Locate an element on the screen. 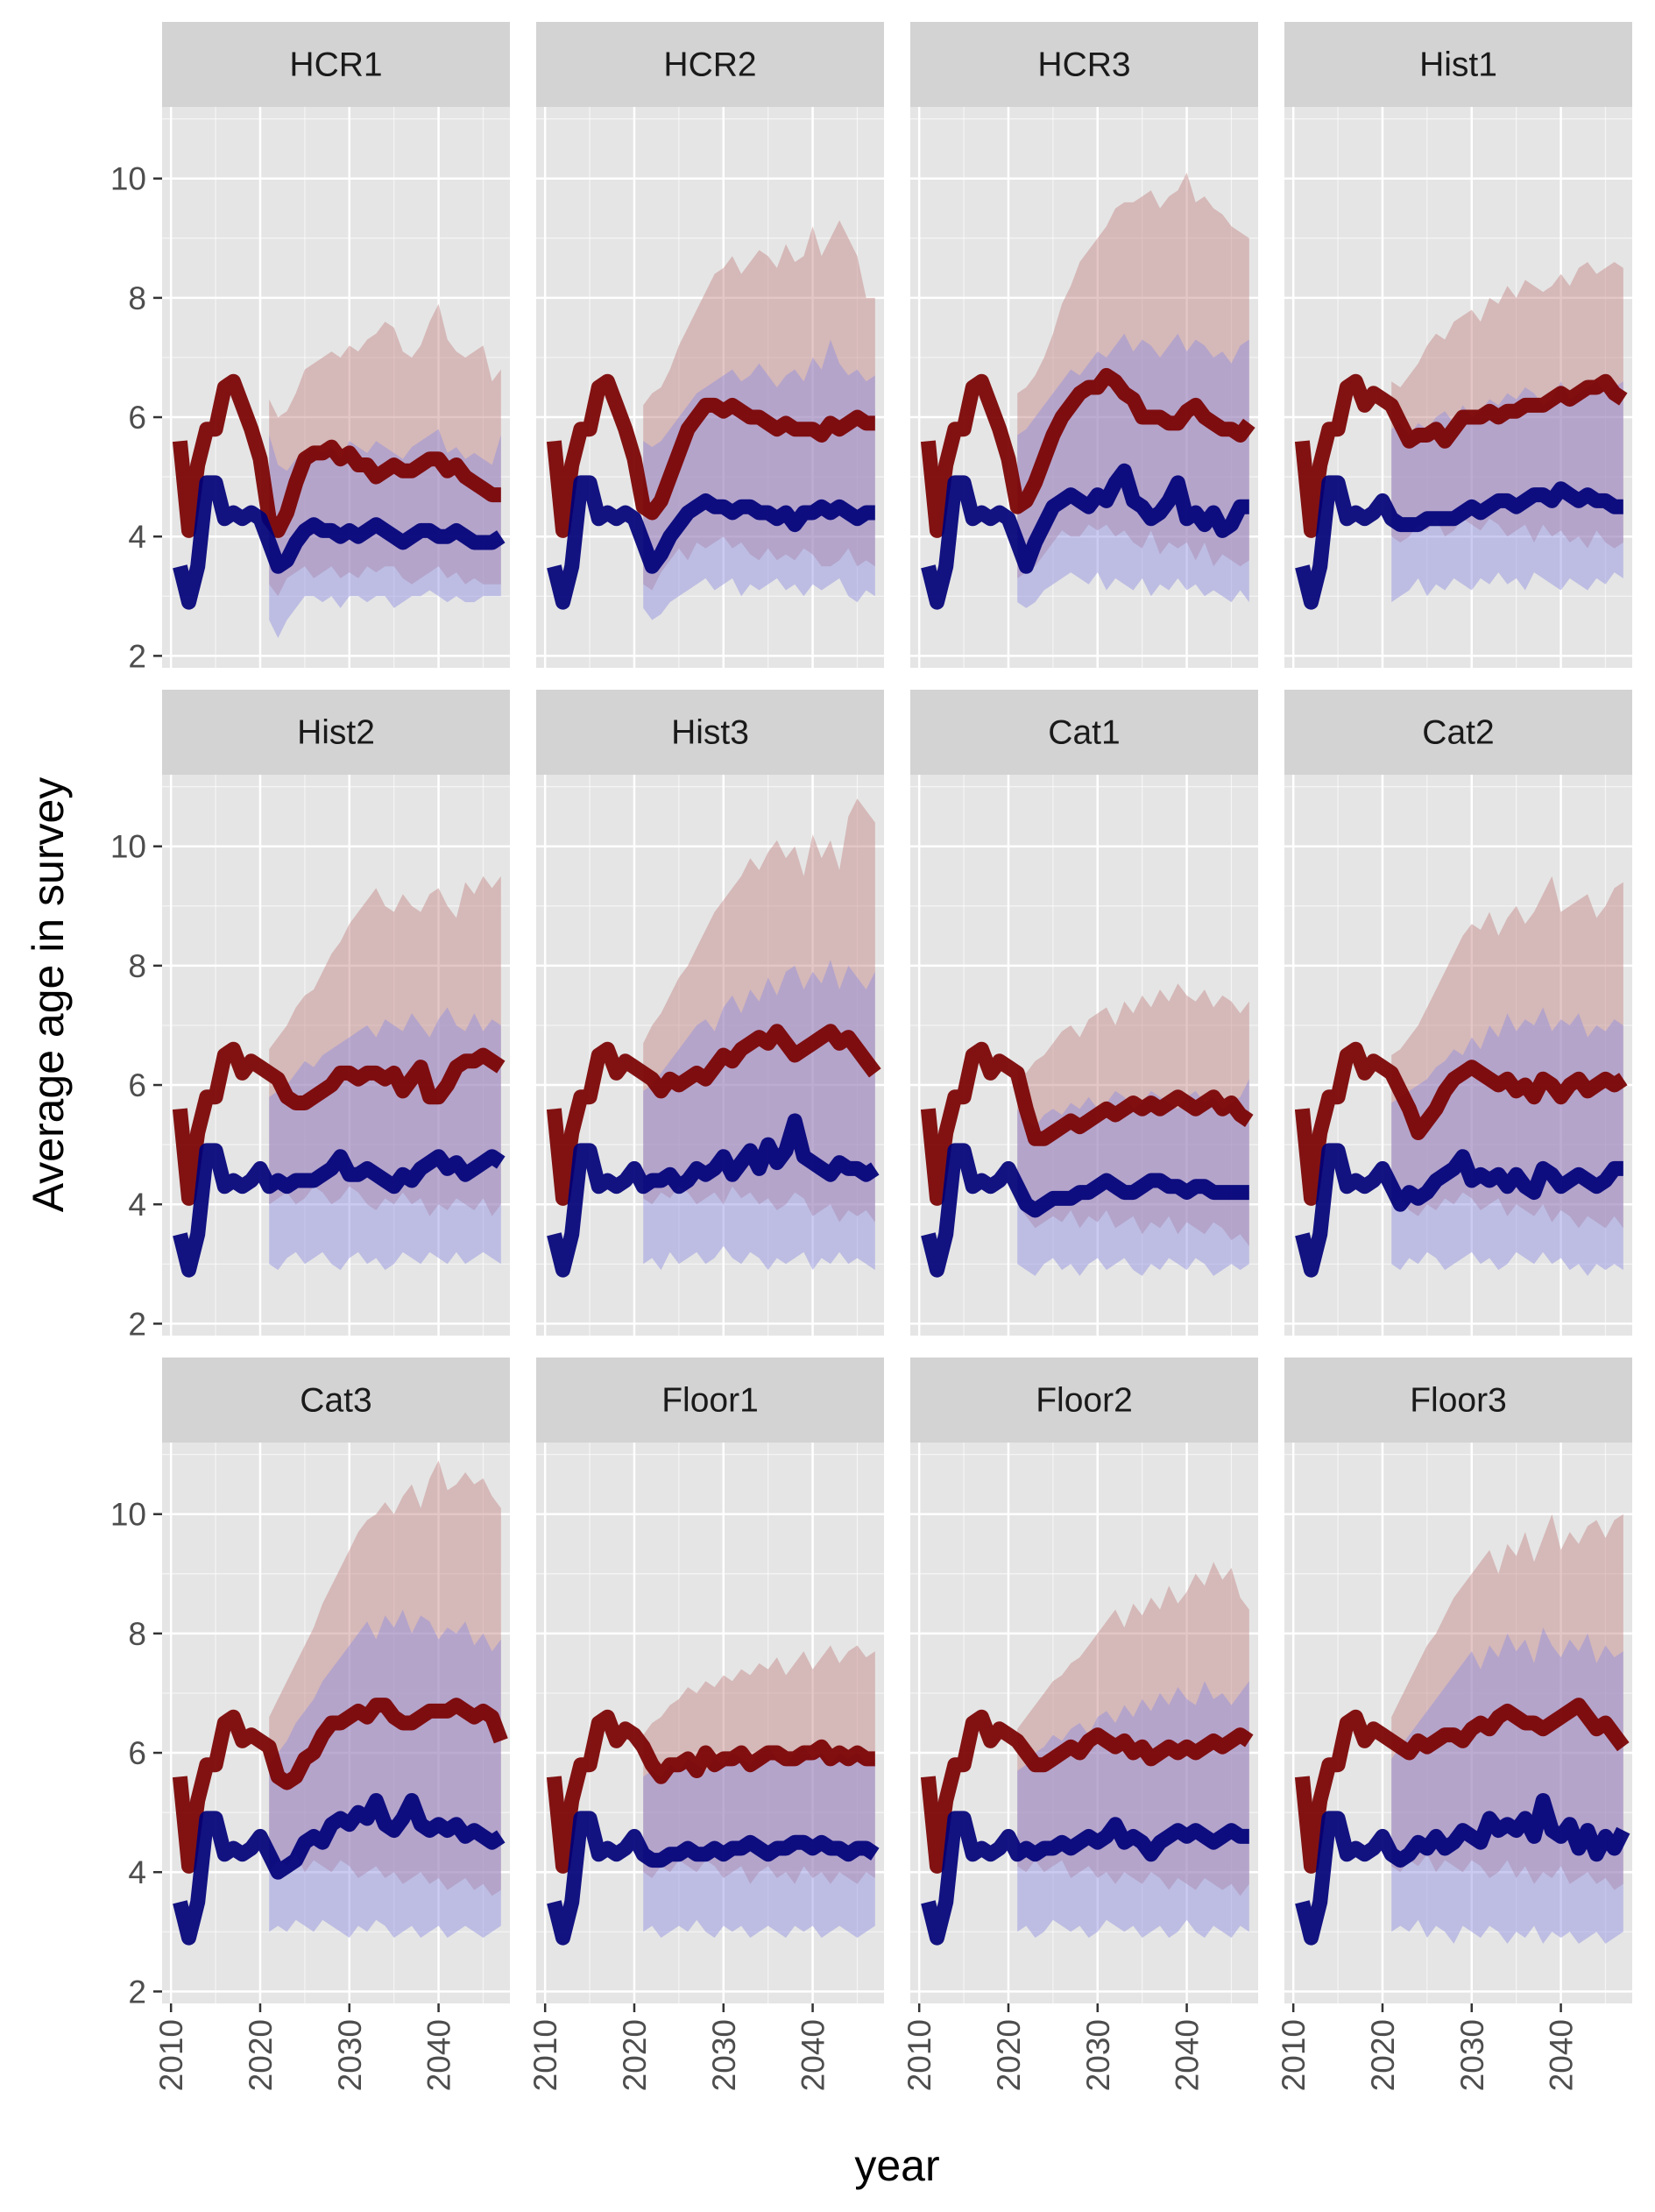  facet-strip-label: HCR2 is located at coordinates (709, 65).